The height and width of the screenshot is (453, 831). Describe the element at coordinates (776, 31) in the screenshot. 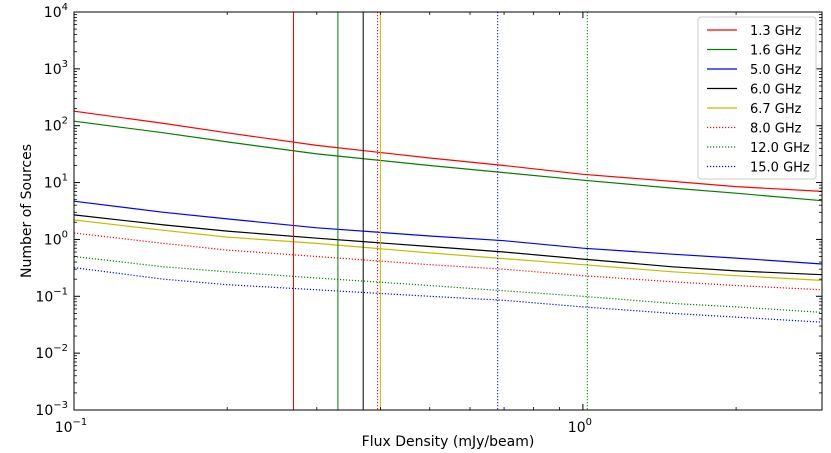

I see `legend-label-1-3-ghz: 1.3 GHz` at that location.